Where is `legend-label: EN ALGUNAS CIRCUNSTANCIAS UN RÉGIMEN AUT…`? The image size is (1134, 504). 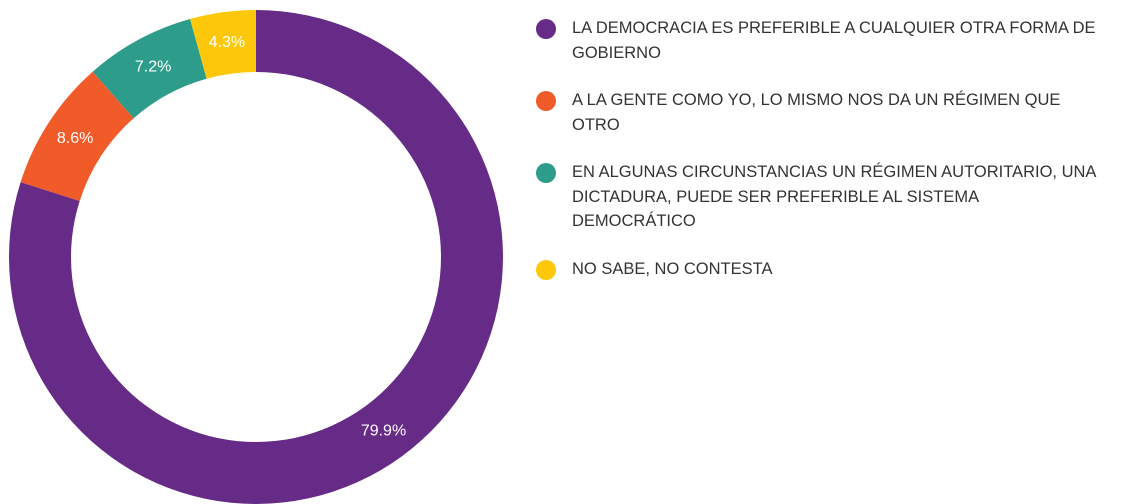 legend-label: EN ALGUNAS CIRCUNSTANCIAS UN RÉGIMEN AUT… is located at coordinates (834, 196).